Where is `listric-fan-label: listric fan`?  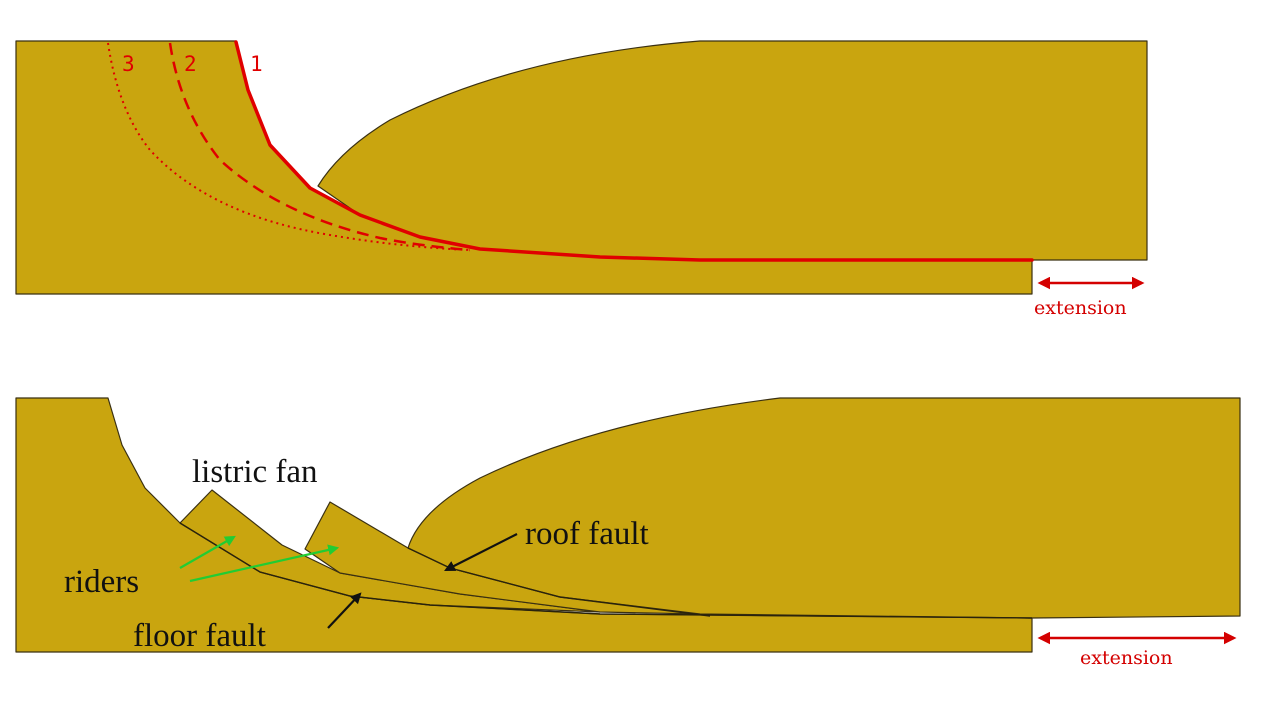 listric-fan-label: listric fan is located at coordinates (255, 472).